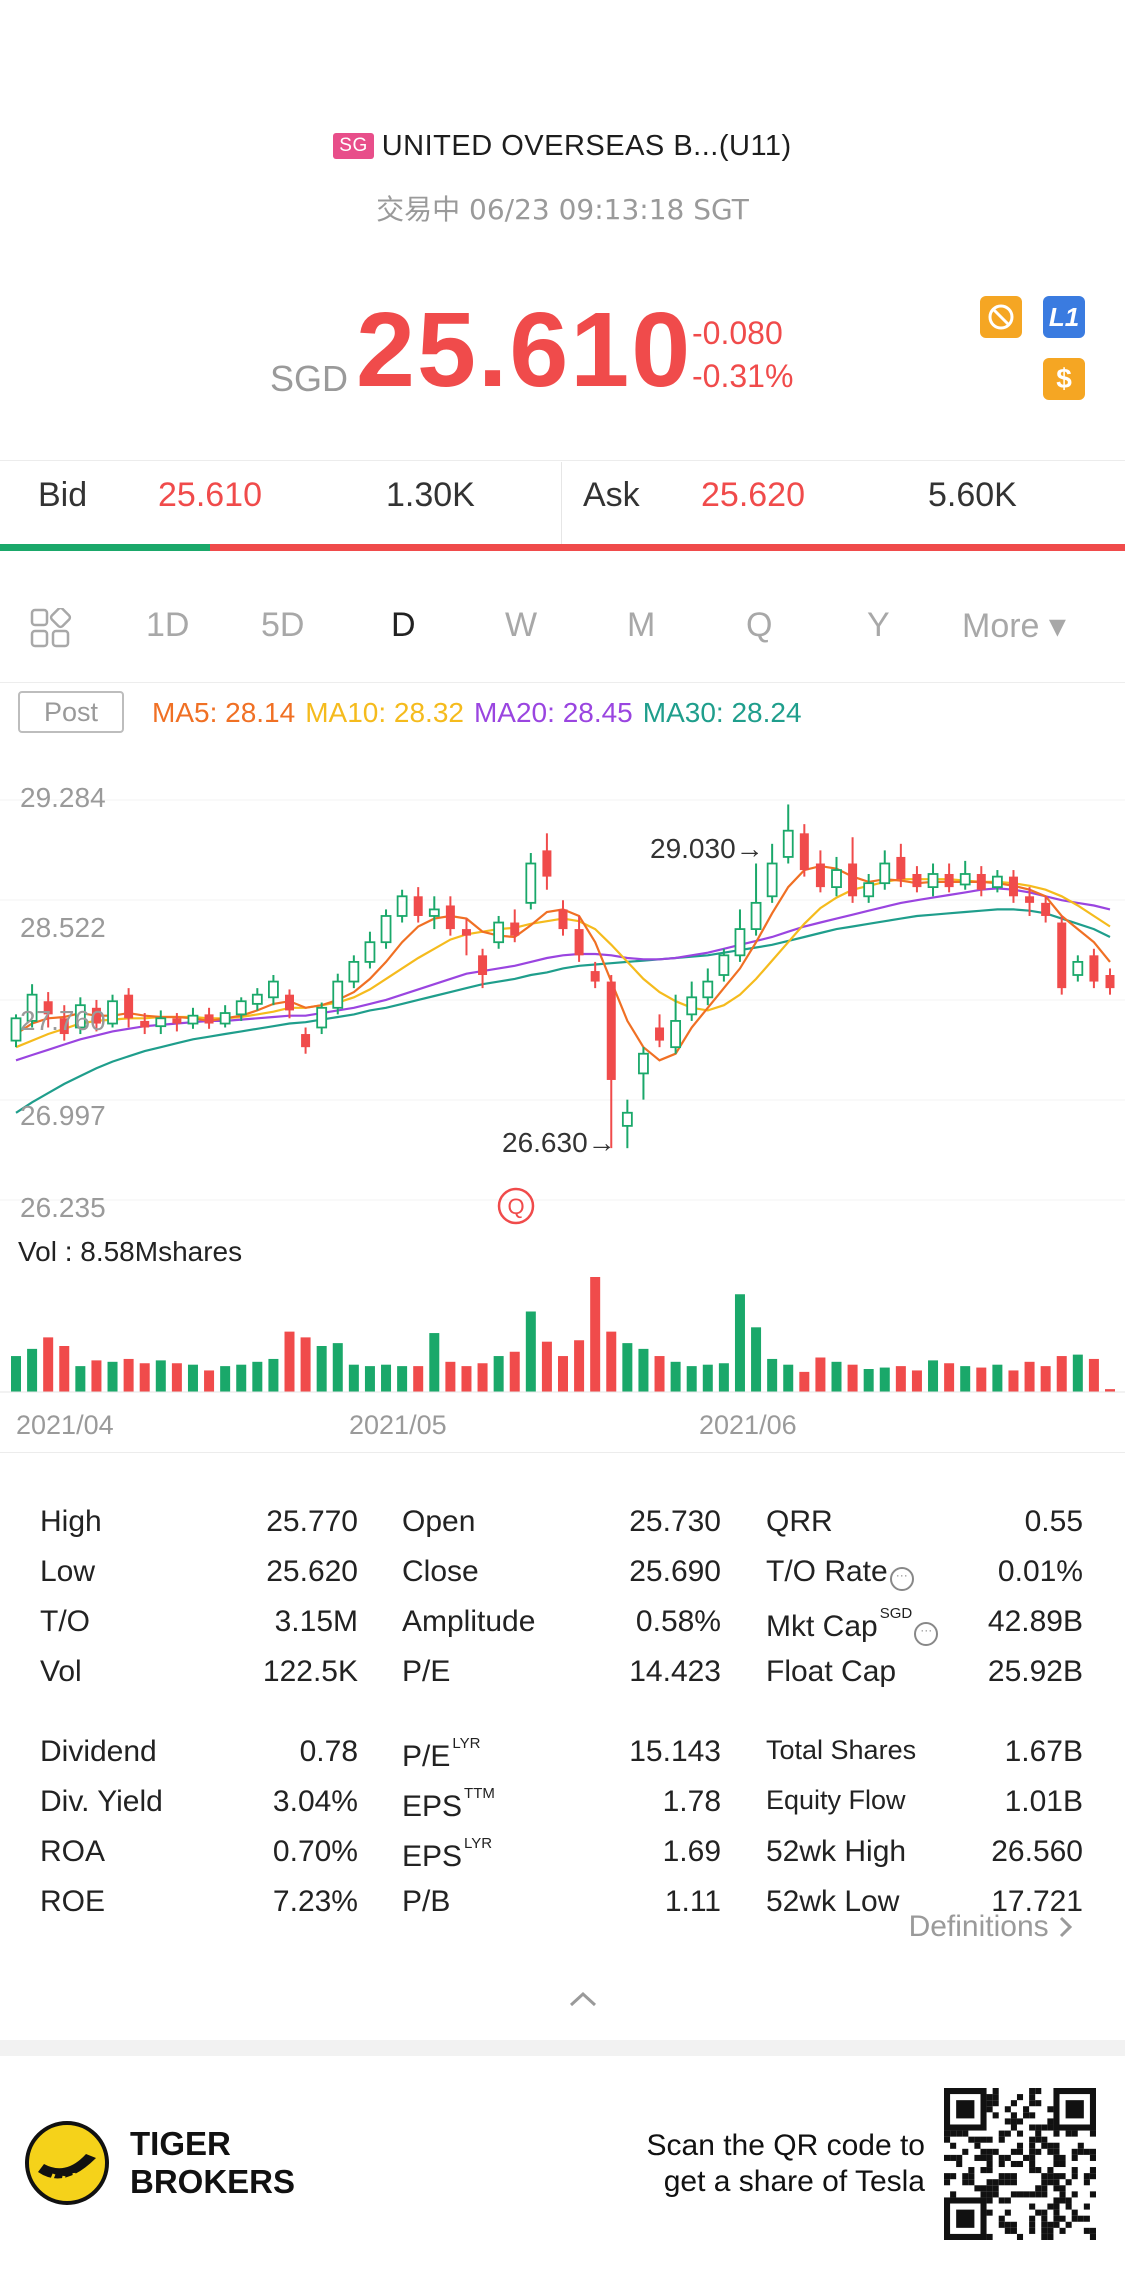  Describe the element at coordinates (213, 2181) in the screenshot. I see `brand-line-2: BROKERS` at that location.